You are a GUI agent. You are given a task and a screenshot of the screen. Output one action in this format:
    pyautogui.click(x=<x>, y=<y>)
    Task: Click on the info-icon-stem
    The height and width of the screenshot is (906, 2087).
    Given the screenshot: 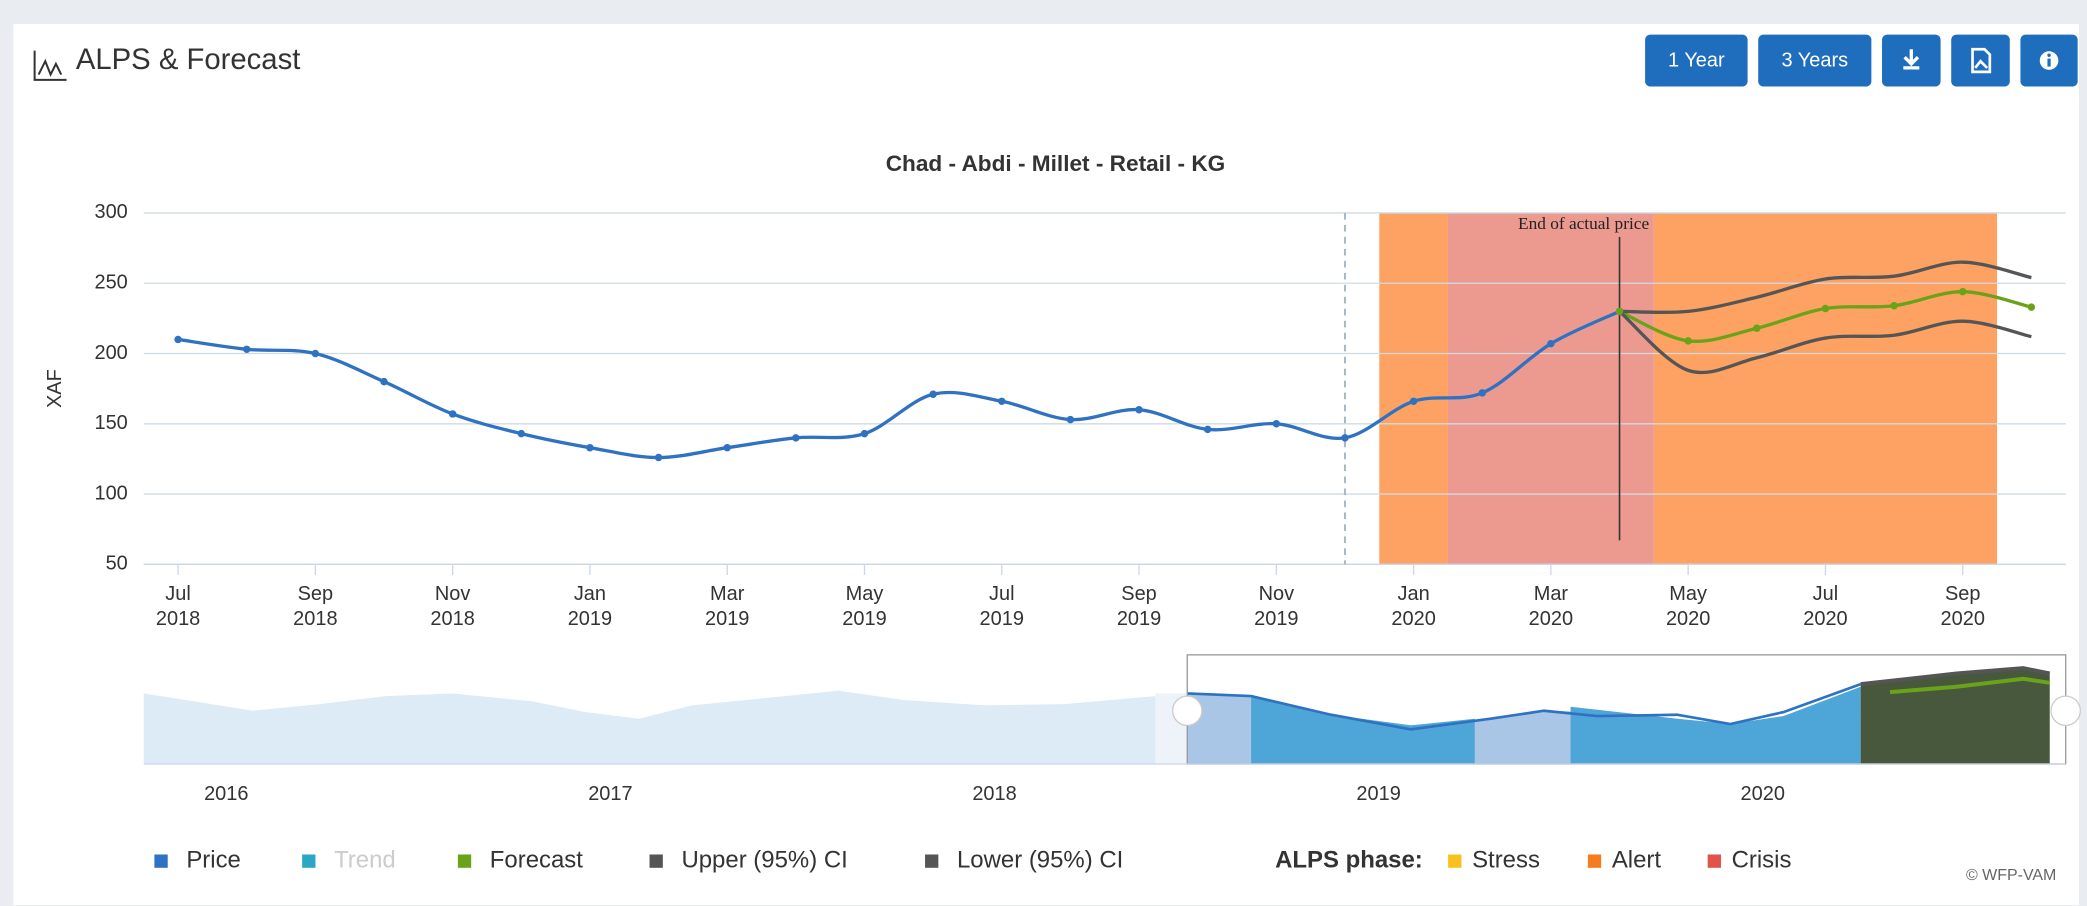 What is the action you would take?
    pyautogui.click(x=2049, y=62)
    